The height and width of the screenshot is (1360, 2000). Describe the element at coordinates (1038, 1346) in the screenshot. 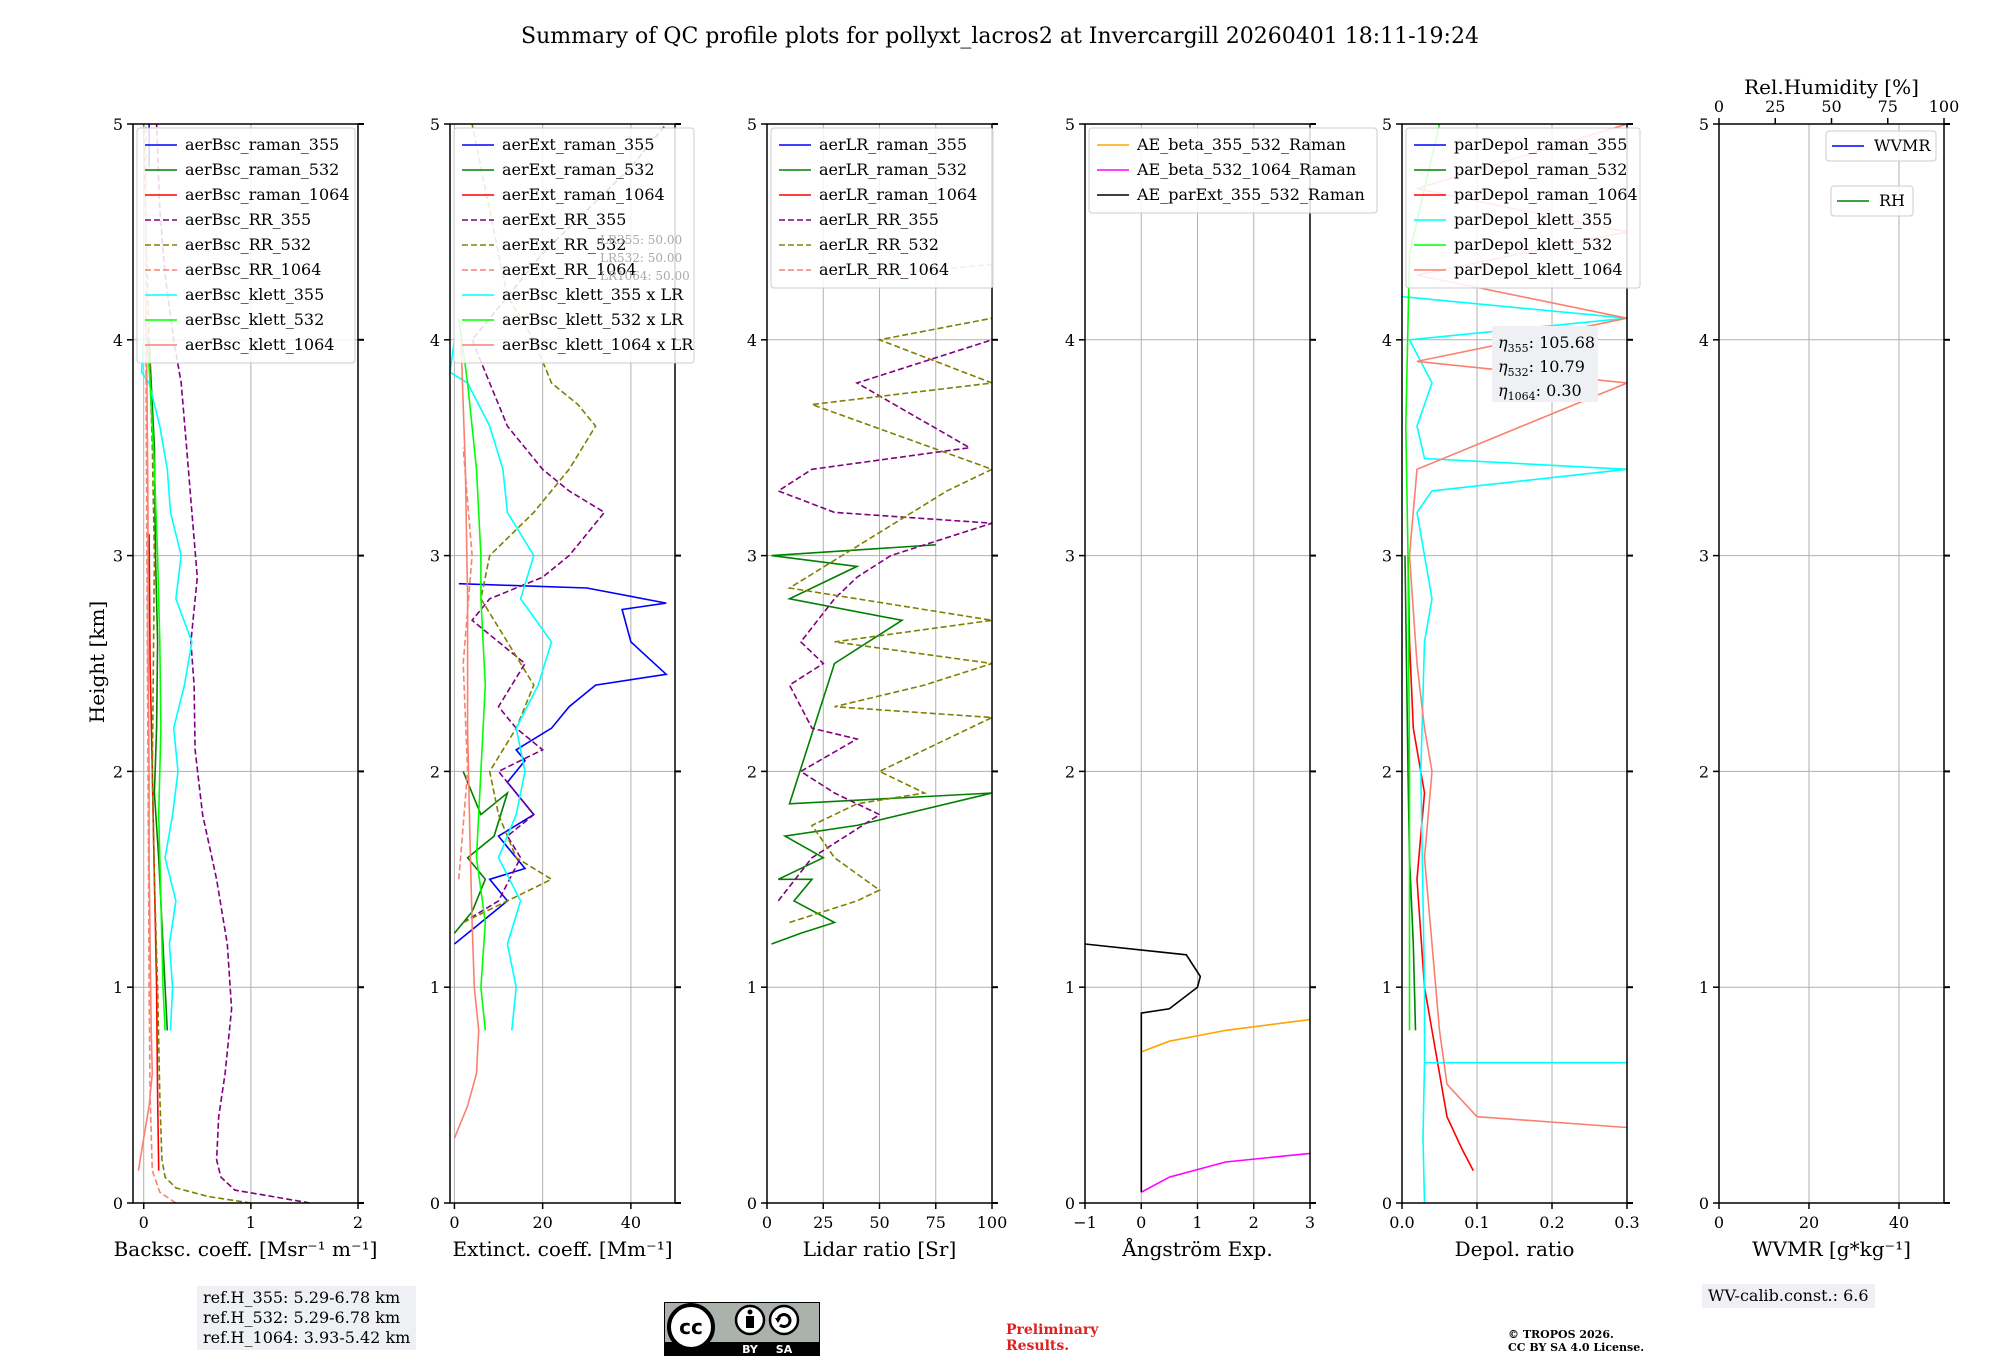

I see `preliminary-line-2: Results.` at that location.